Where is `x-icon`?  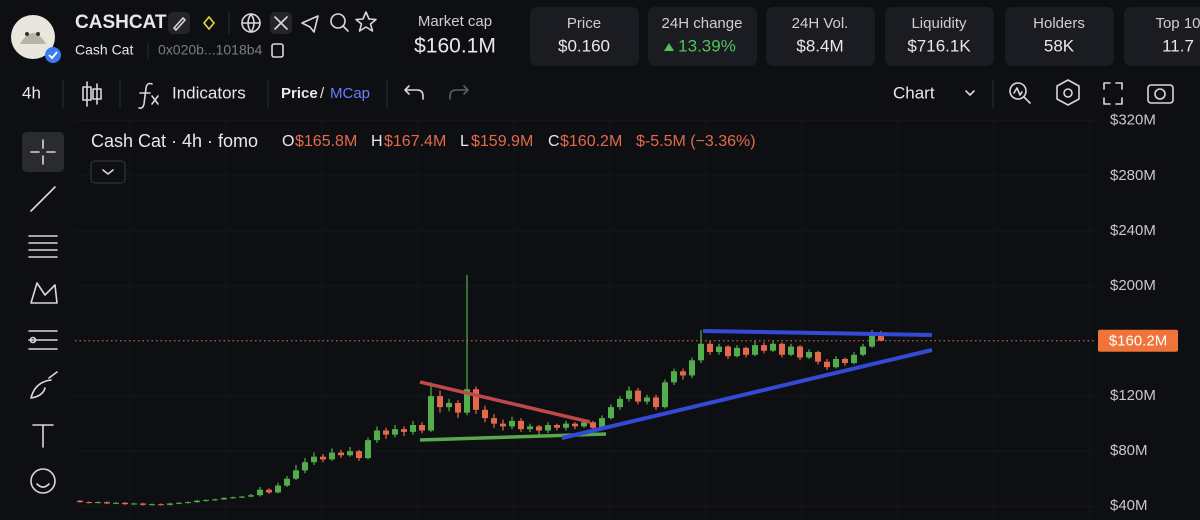
x-icon is located at coordinates (281, 23).